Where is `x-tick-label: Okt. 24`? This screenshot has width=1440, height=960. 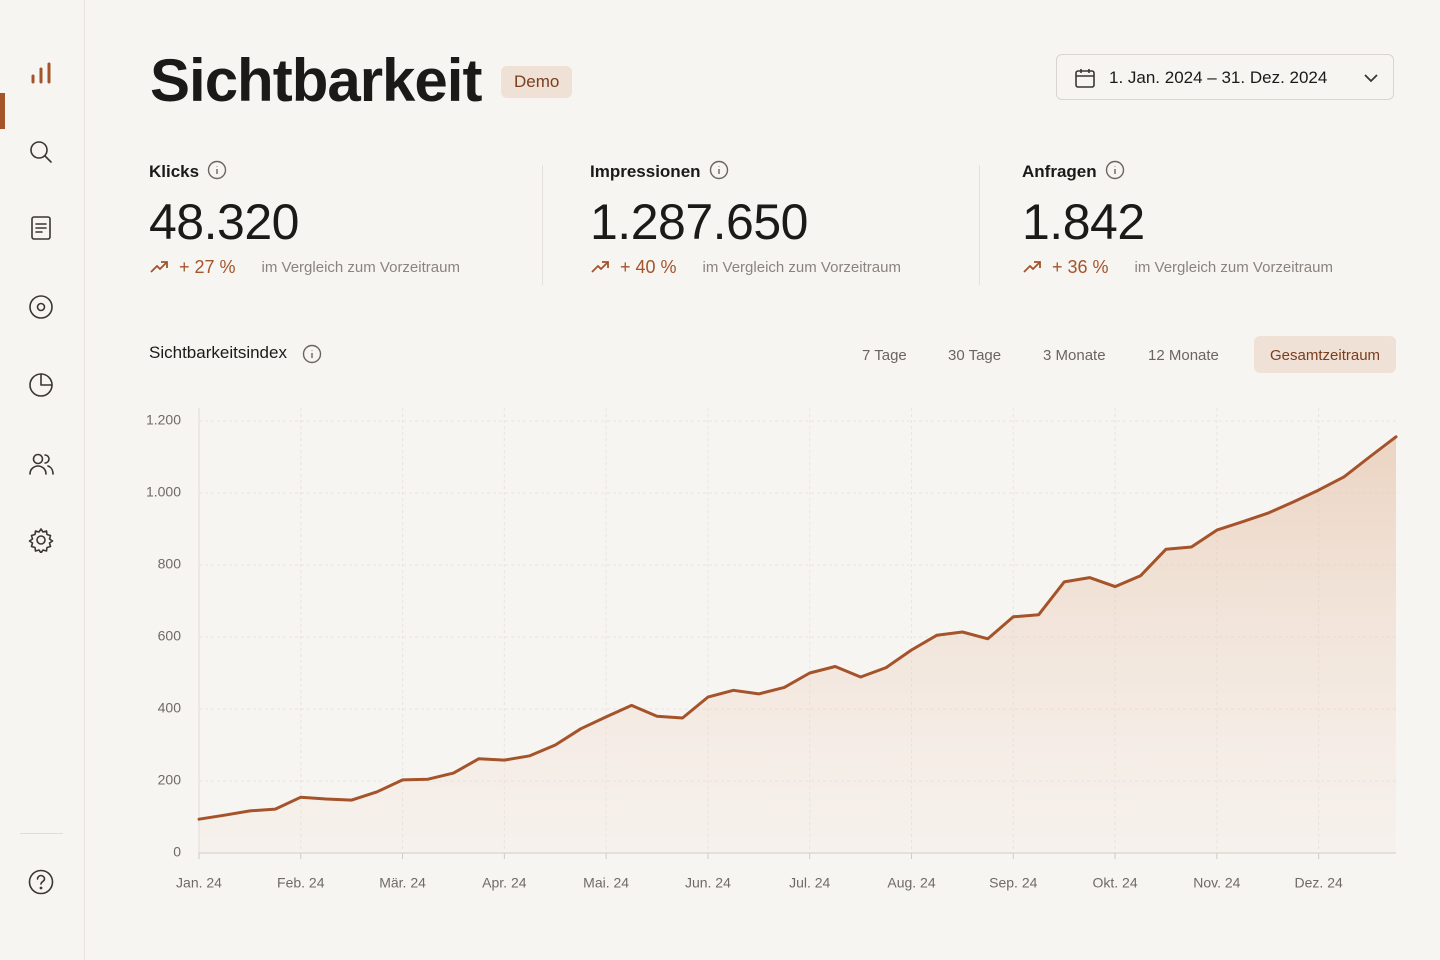
x-tick-label: Okt. 24 is located at coordinates (1115, 883).